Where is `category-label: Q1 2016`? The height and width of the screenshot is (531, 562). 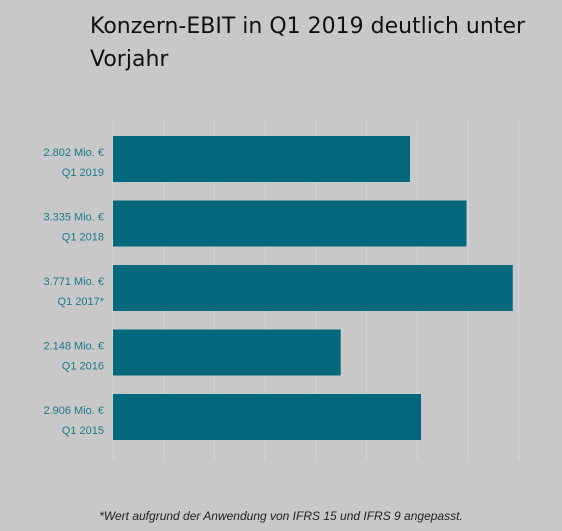
category-label: Q1 2016 is located at coordinates (83, 367).